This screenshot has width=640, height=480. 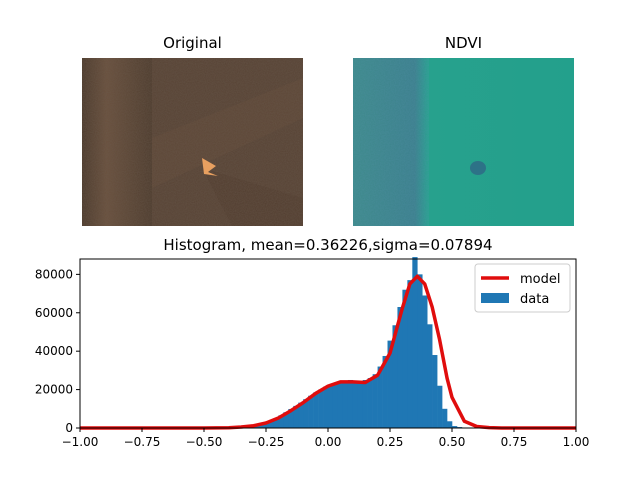 What do you see at coordinates (495, 298) in the screenshot?
I see `legend-data-swatch` at bounding box center [495, 298].